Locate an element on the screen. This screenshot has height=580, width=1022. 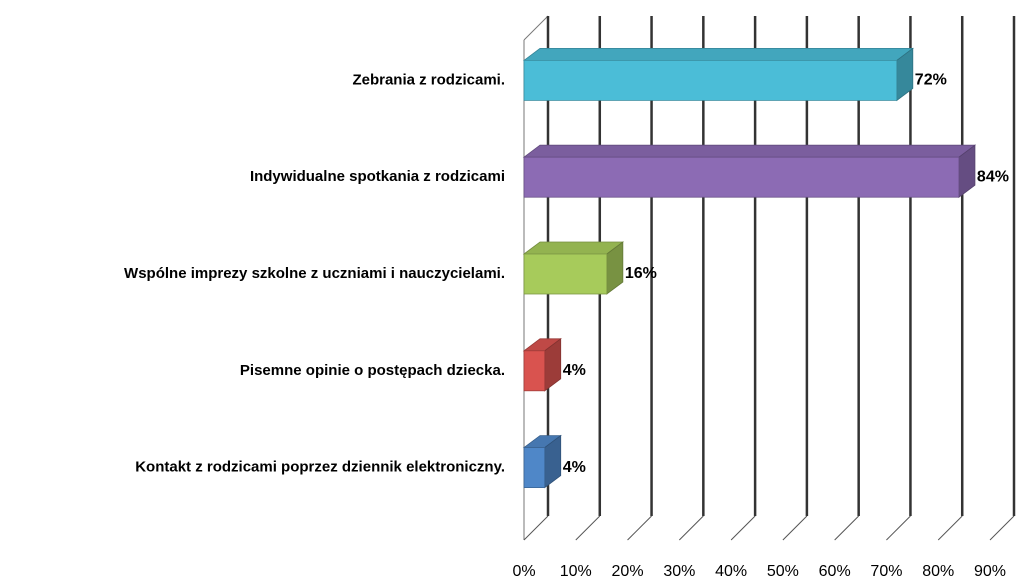
x-tick-label: 10% is located at coordinates (576, 571).